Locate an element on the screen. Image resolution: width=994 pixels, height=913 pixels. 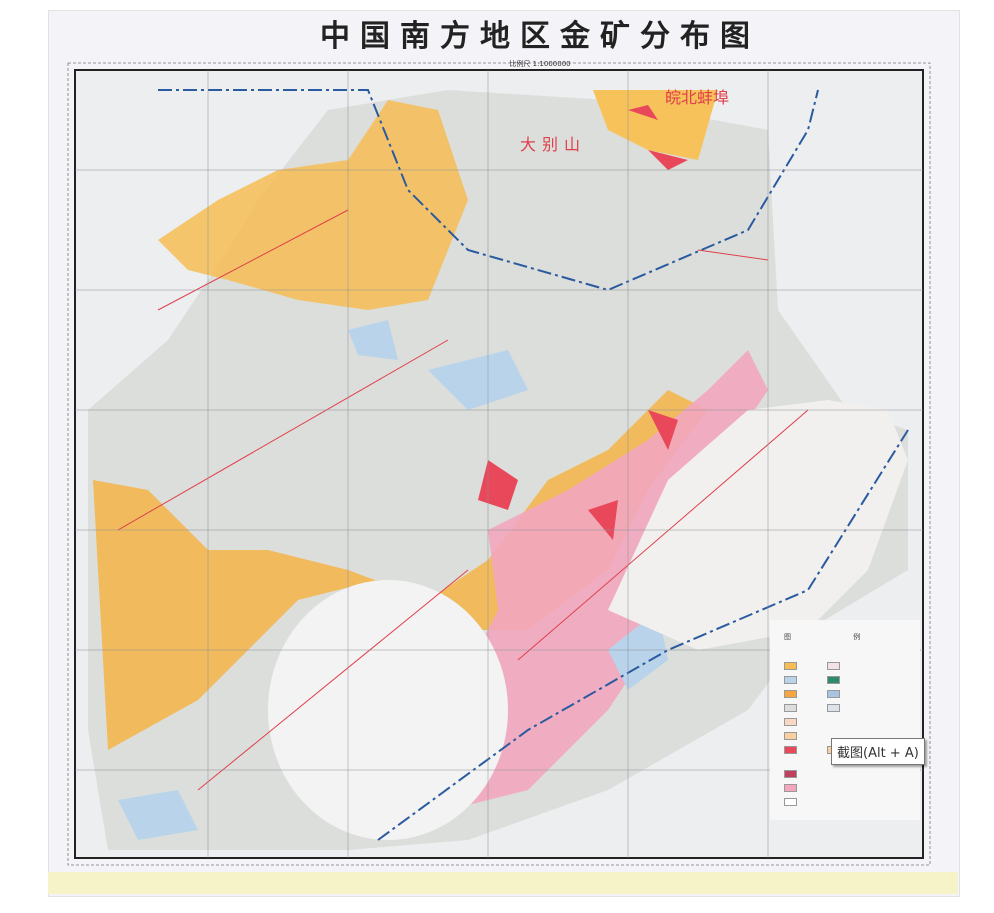
legend: 图 例 is located at coordinates (832, 722).